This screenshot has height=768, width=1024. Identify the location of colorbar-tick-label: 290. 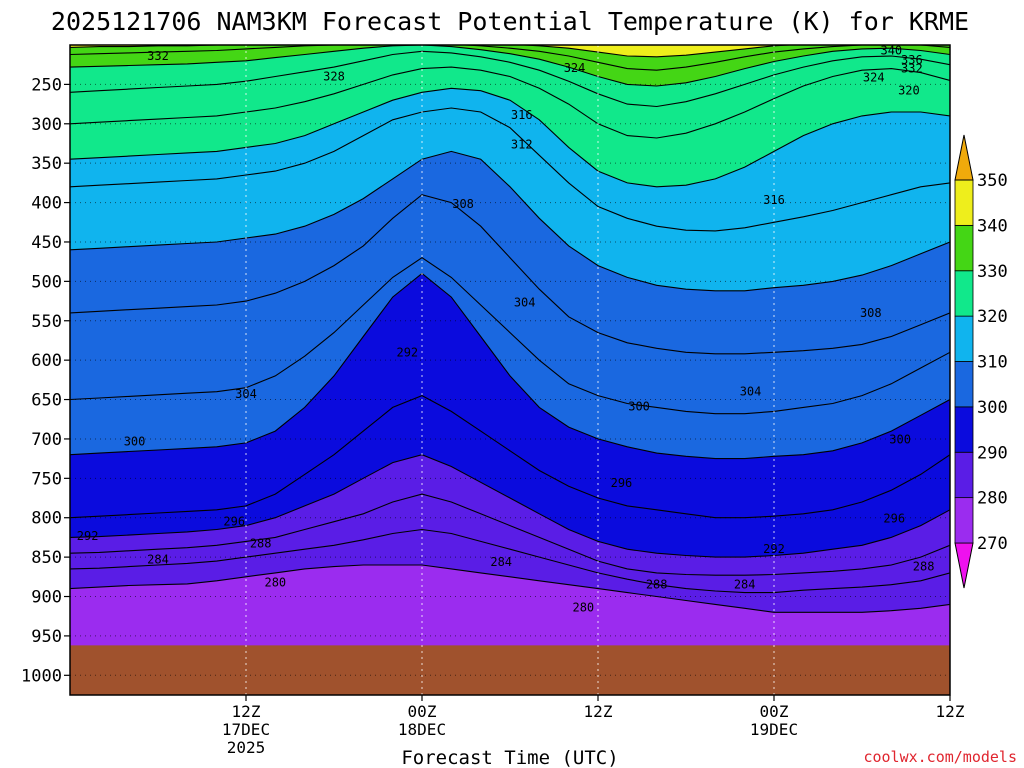
(992, 453).